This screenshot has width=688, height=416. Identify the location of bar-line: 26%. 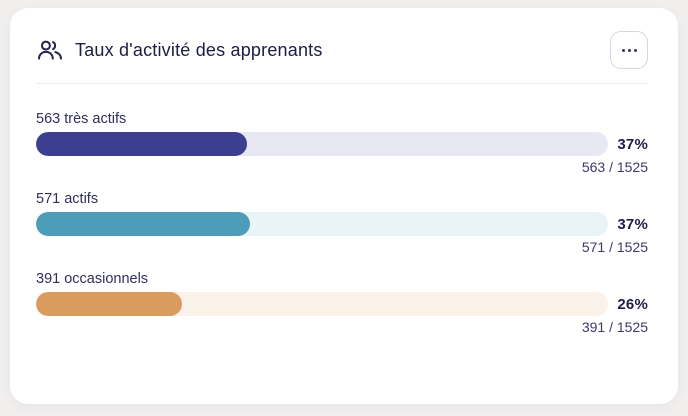
(342, 304).